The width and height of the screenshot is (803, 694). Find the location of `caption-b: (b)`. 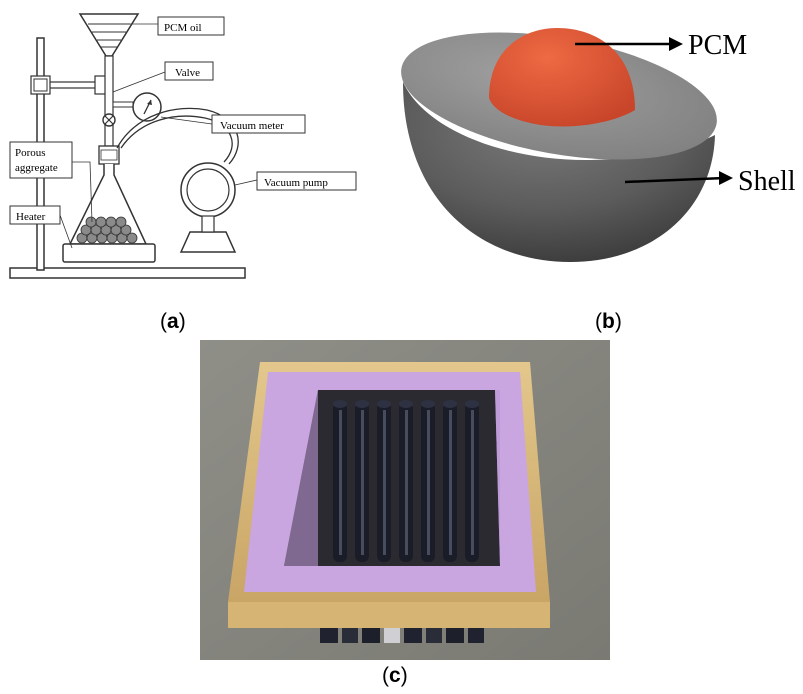

caption-b: (b) is located at coordinates (608, 321).